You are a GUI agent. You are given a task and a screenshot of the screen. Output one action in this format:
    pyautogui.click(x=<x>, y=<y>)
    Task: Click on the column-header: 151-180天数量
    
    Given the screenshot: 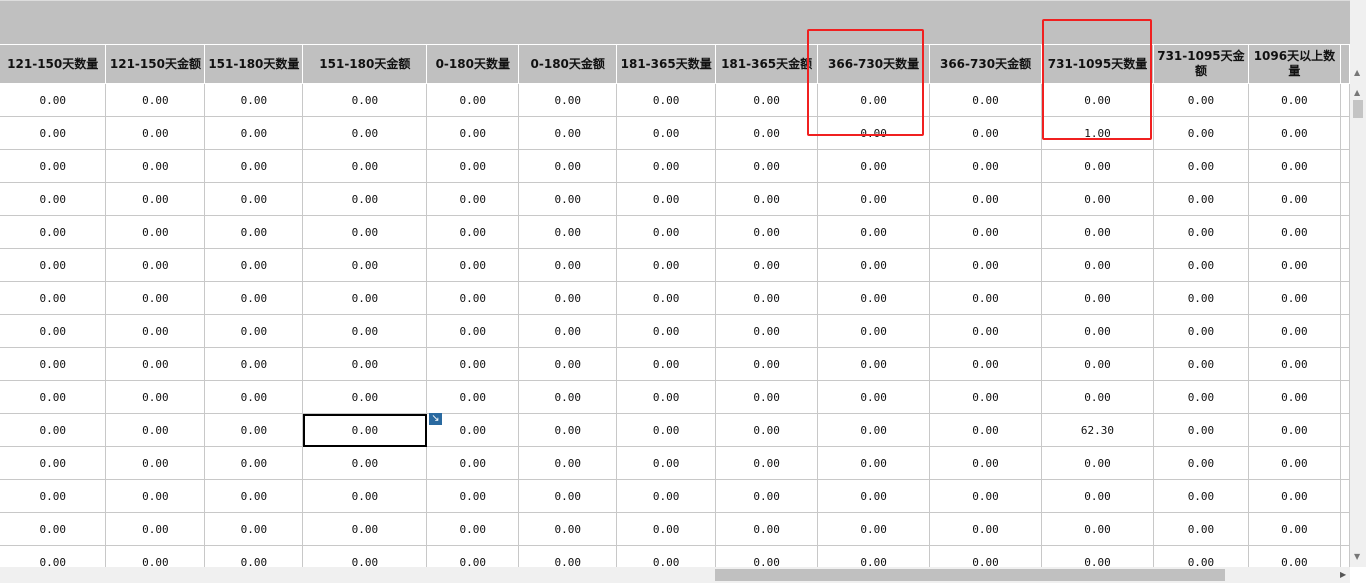 What is the action you would take?
    pyautogui.click(x=254, y=64)
    